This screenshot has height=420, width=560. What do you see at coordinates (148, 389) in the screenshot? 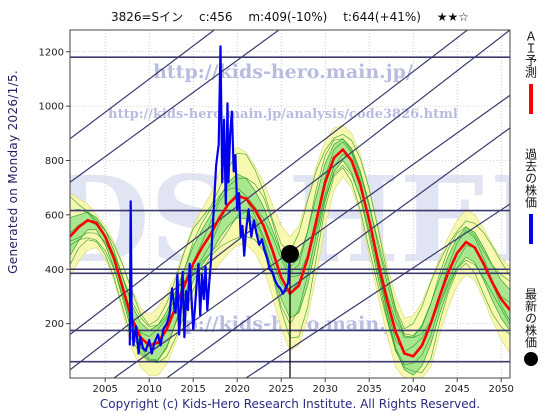
I see `x-tick-label: 2010` at bounding box center [148, 389].